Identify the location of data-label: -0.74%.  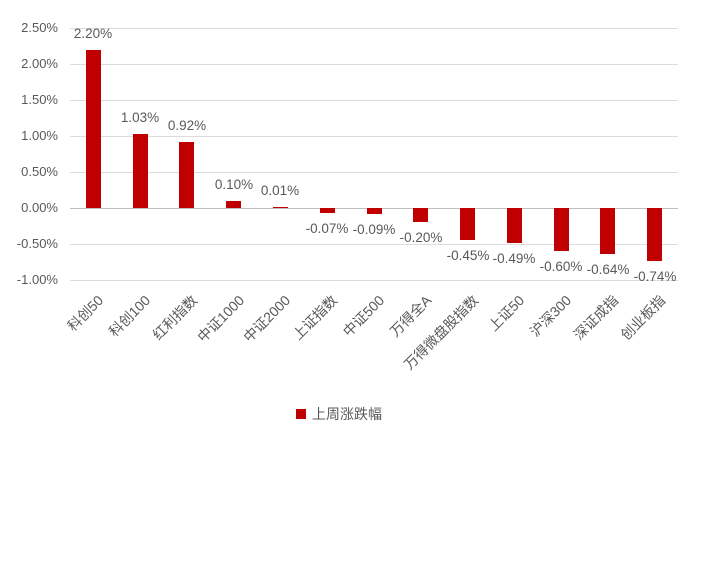
(655, 276).